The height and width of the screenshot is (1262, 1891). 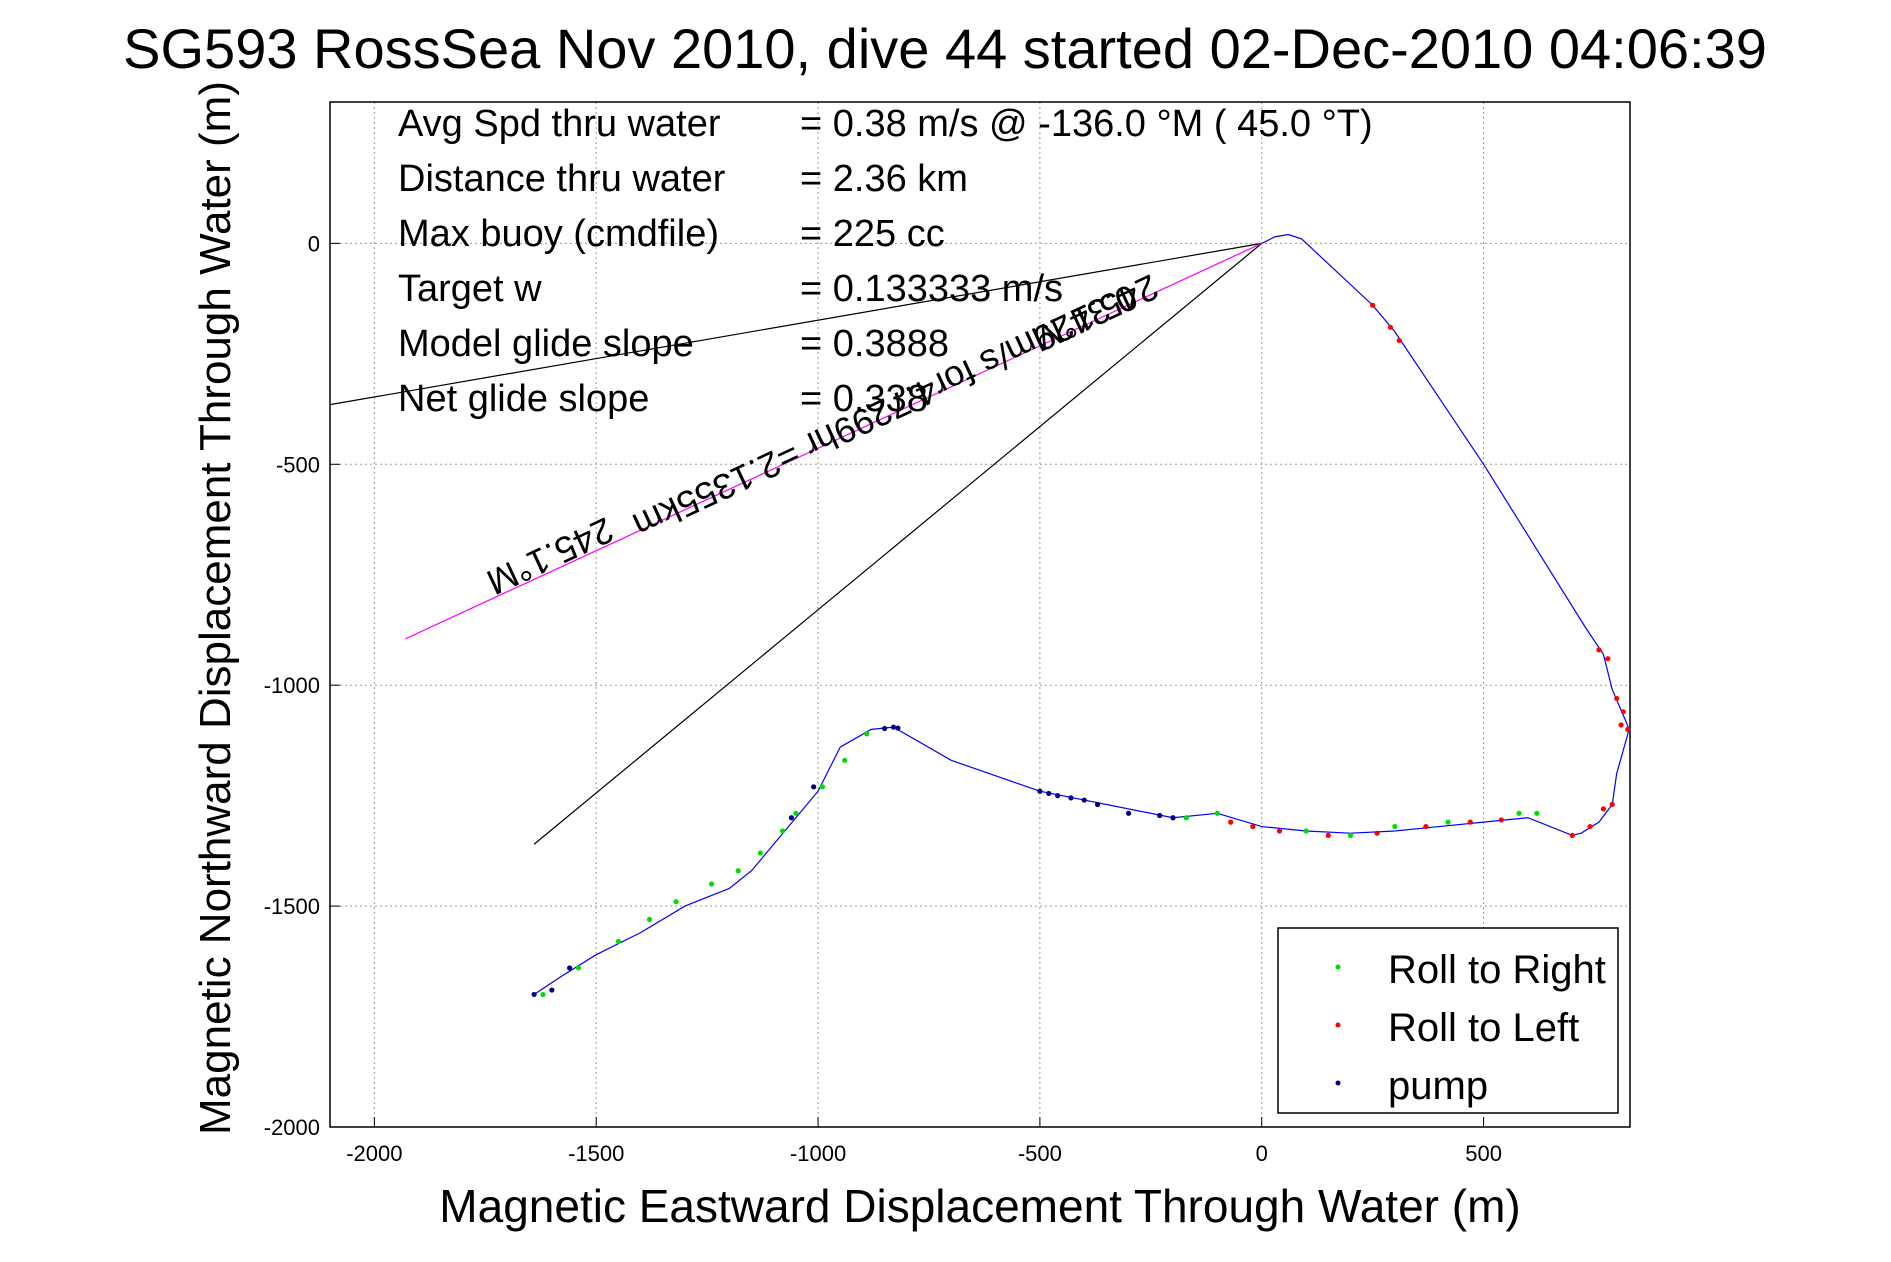 I want to click on stat-value: = 0.133333 m/s, so click(x=931, y=289).